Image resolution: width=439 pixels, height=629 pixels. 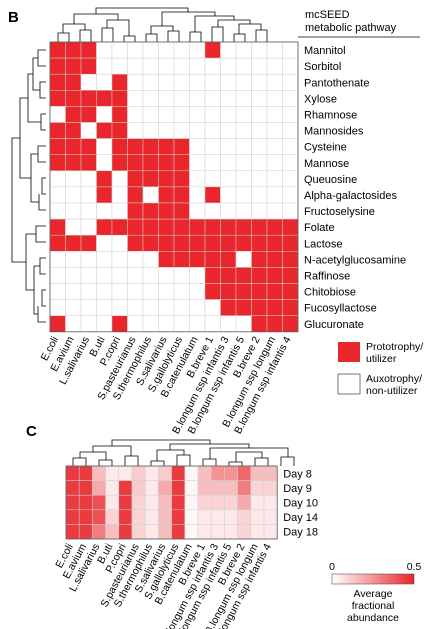 I want to click on row-label: Alpha-galactosides, so click(x=350, y=196).